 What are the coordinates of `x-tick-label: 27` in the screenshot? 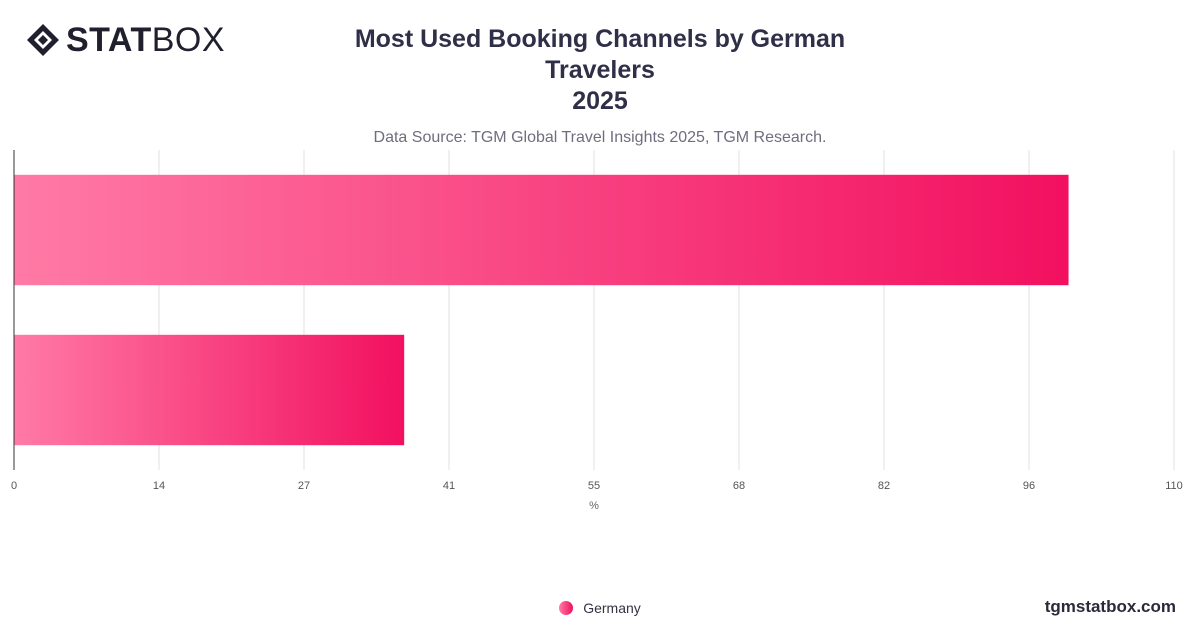 It's located at (304, 486).